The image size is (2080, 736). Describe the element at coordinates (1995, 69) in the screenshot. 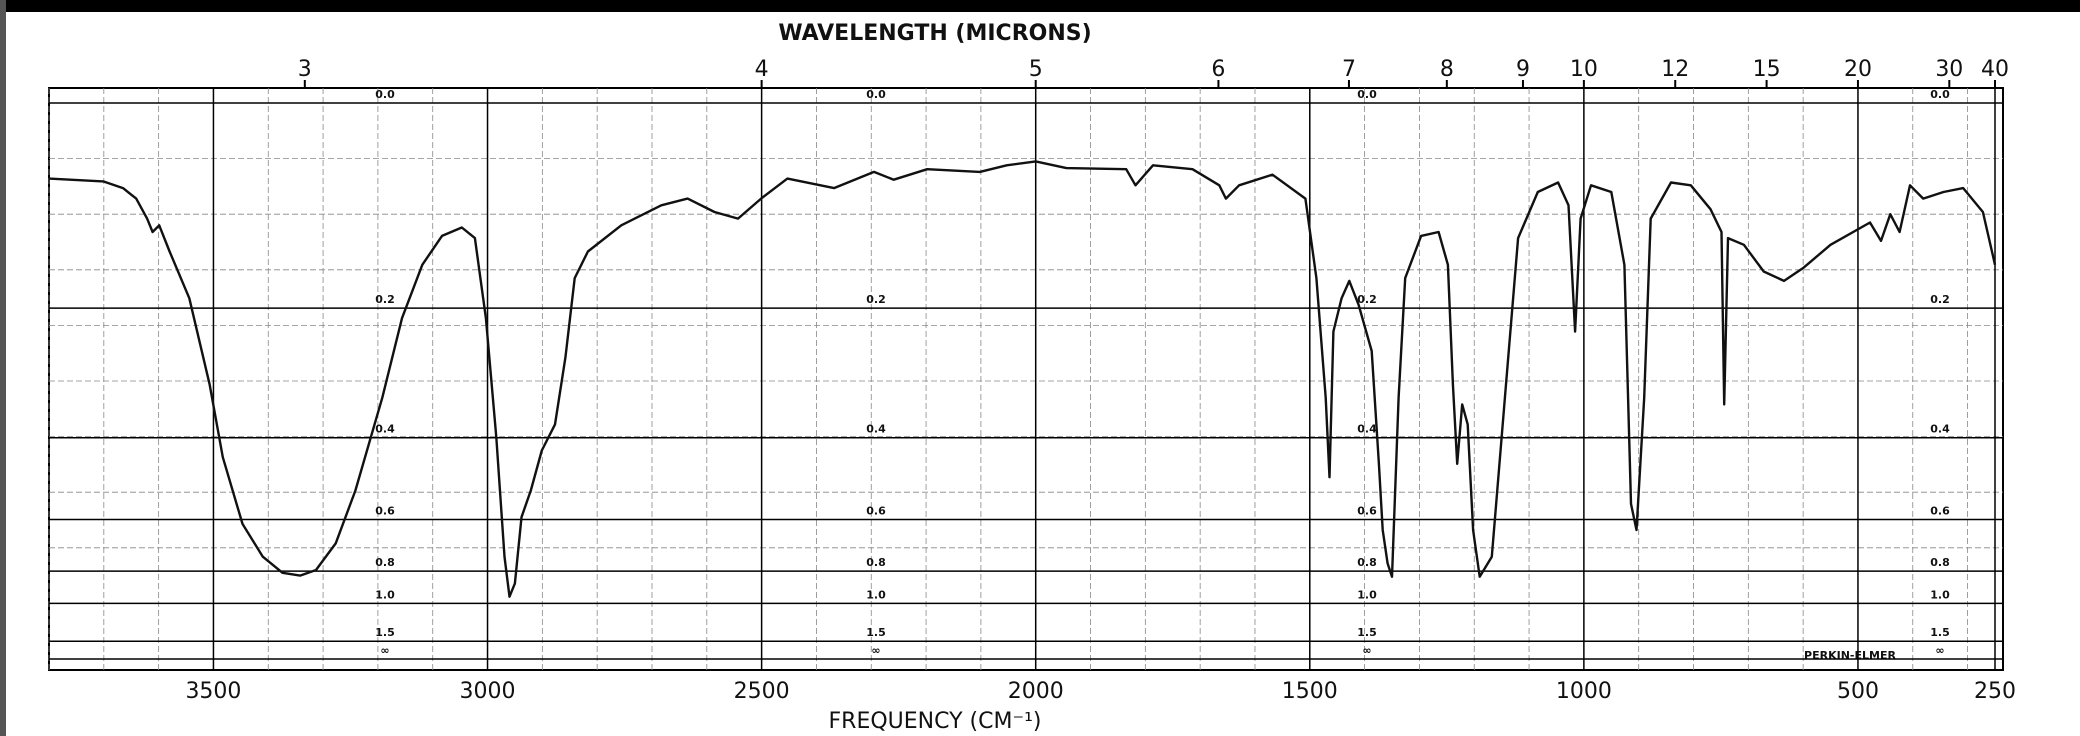

I see `x2-tick-label: 40` at that location.